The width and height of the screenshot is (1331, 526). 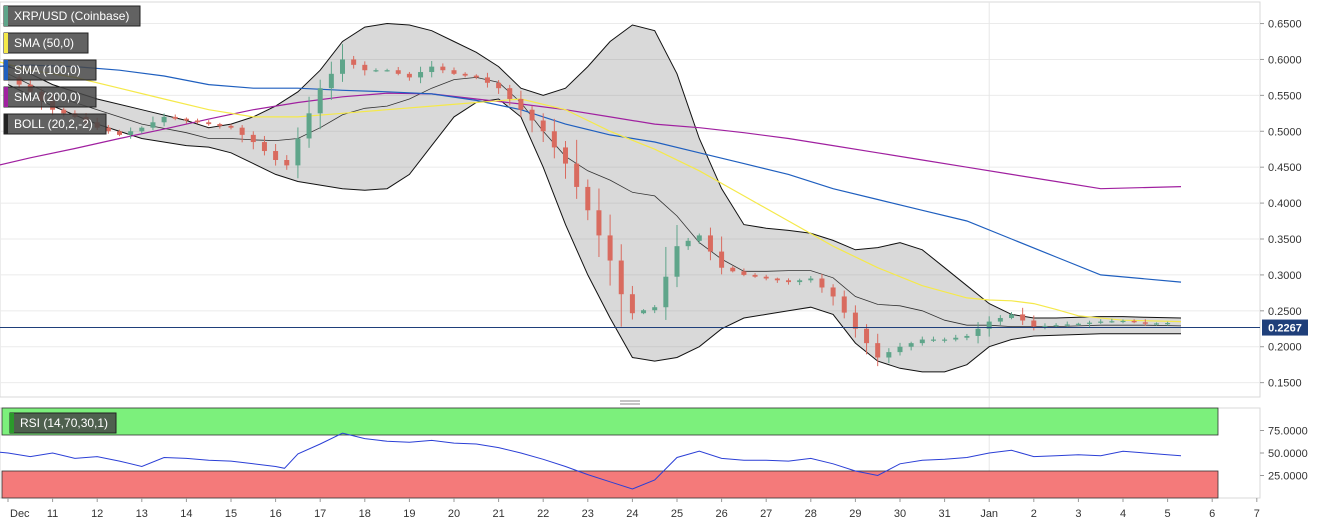 I want to click on date-tick-label: 22, so click(x=543, y=514).